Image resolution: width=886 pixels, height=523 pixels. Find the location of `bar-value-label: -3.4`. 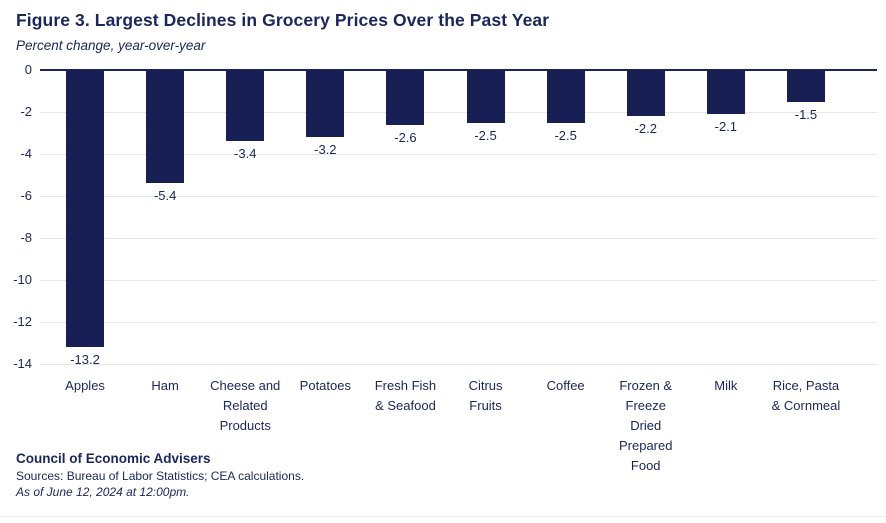

bar-value-label: -3.4 is located at coordinates (245, 154).